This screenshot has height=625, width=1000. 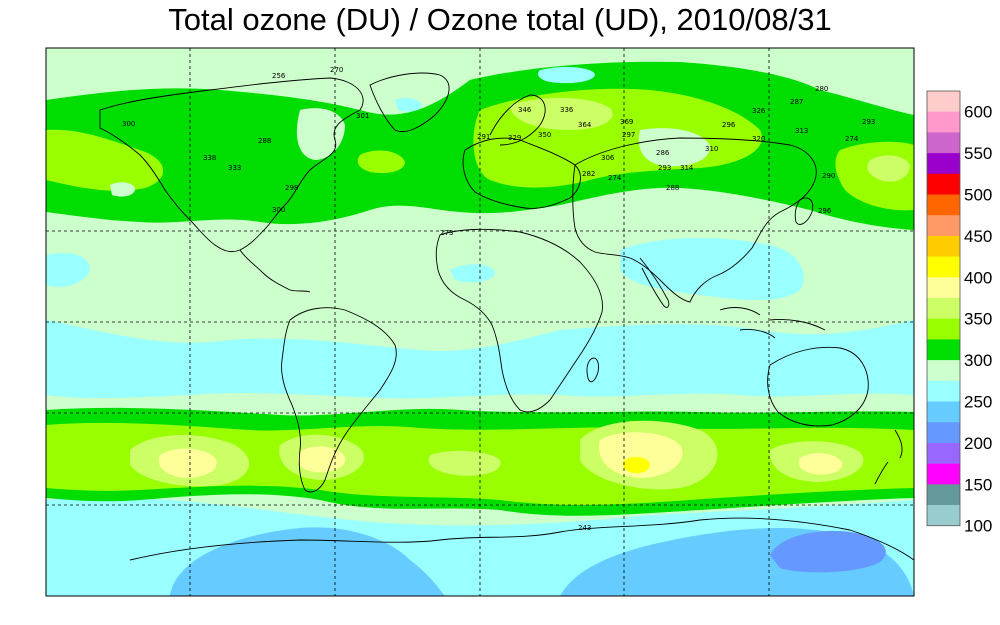 I want to click on contour-350-north-a, so click(x=561, y=113).